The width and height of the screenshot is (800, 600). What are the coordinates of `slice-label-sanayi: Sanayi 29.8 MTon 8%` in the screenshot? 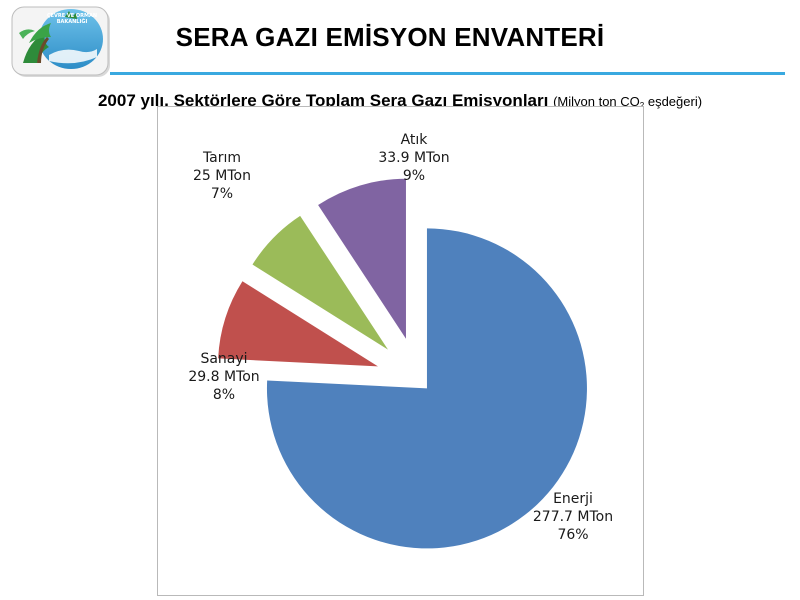 It's located at (223, 377).